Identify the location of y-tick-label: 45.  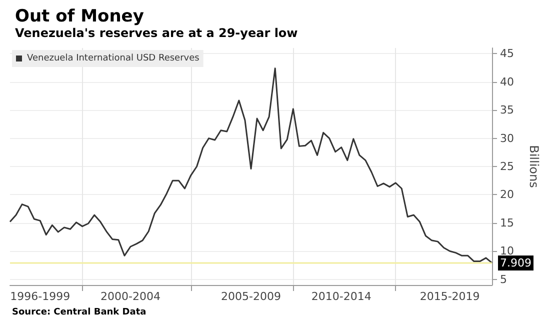
(507, 53).